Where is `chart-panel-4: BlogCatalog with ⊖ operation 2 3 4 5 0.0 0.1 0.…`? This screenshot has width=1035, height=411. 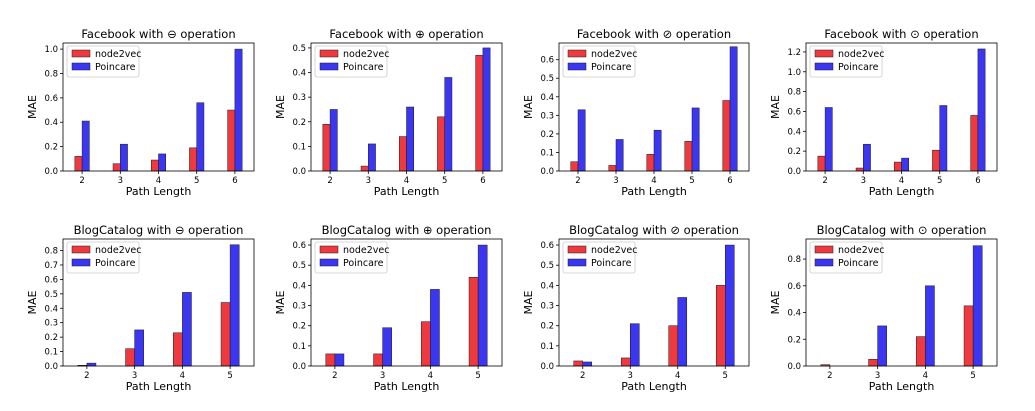 chart-panel-4: BlogCatalog with ⊖ operation 2 3 4 5 0.0 0.1 0.… is located at coordinates (140, 308).